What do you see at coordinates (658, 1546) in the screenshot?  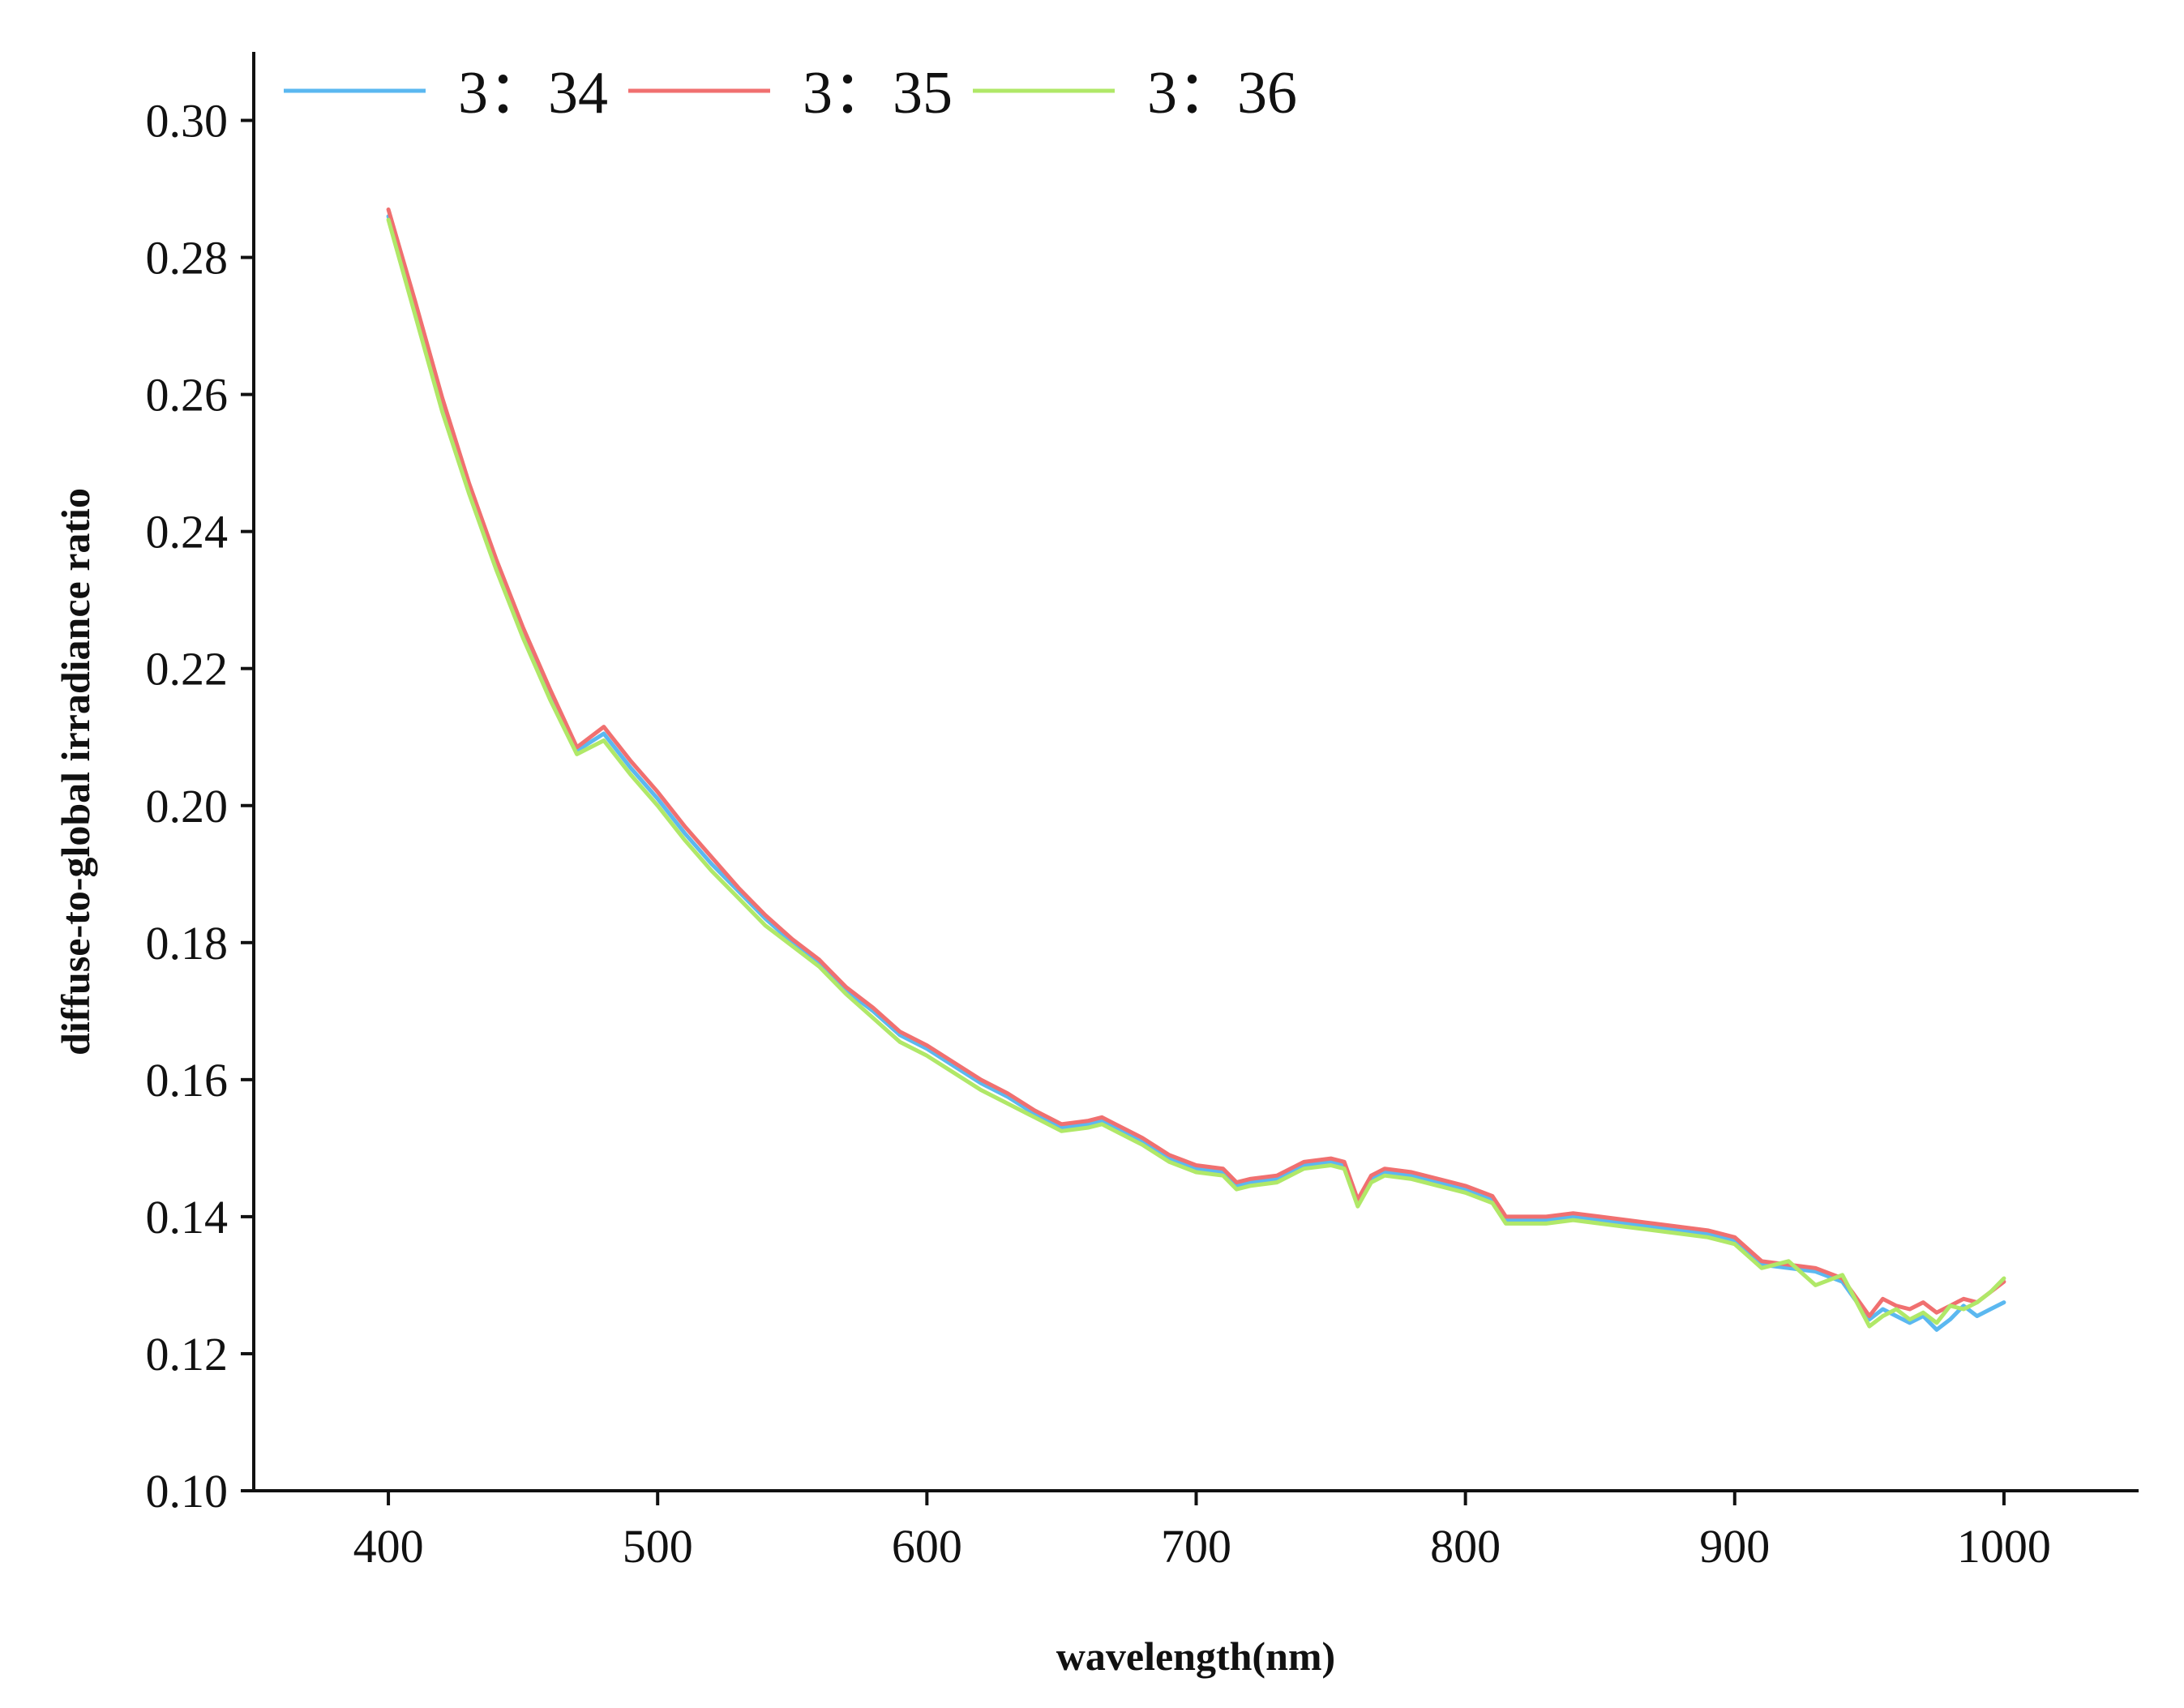 I see `x-tick-label: 500` at bounding box center [658, 1546].